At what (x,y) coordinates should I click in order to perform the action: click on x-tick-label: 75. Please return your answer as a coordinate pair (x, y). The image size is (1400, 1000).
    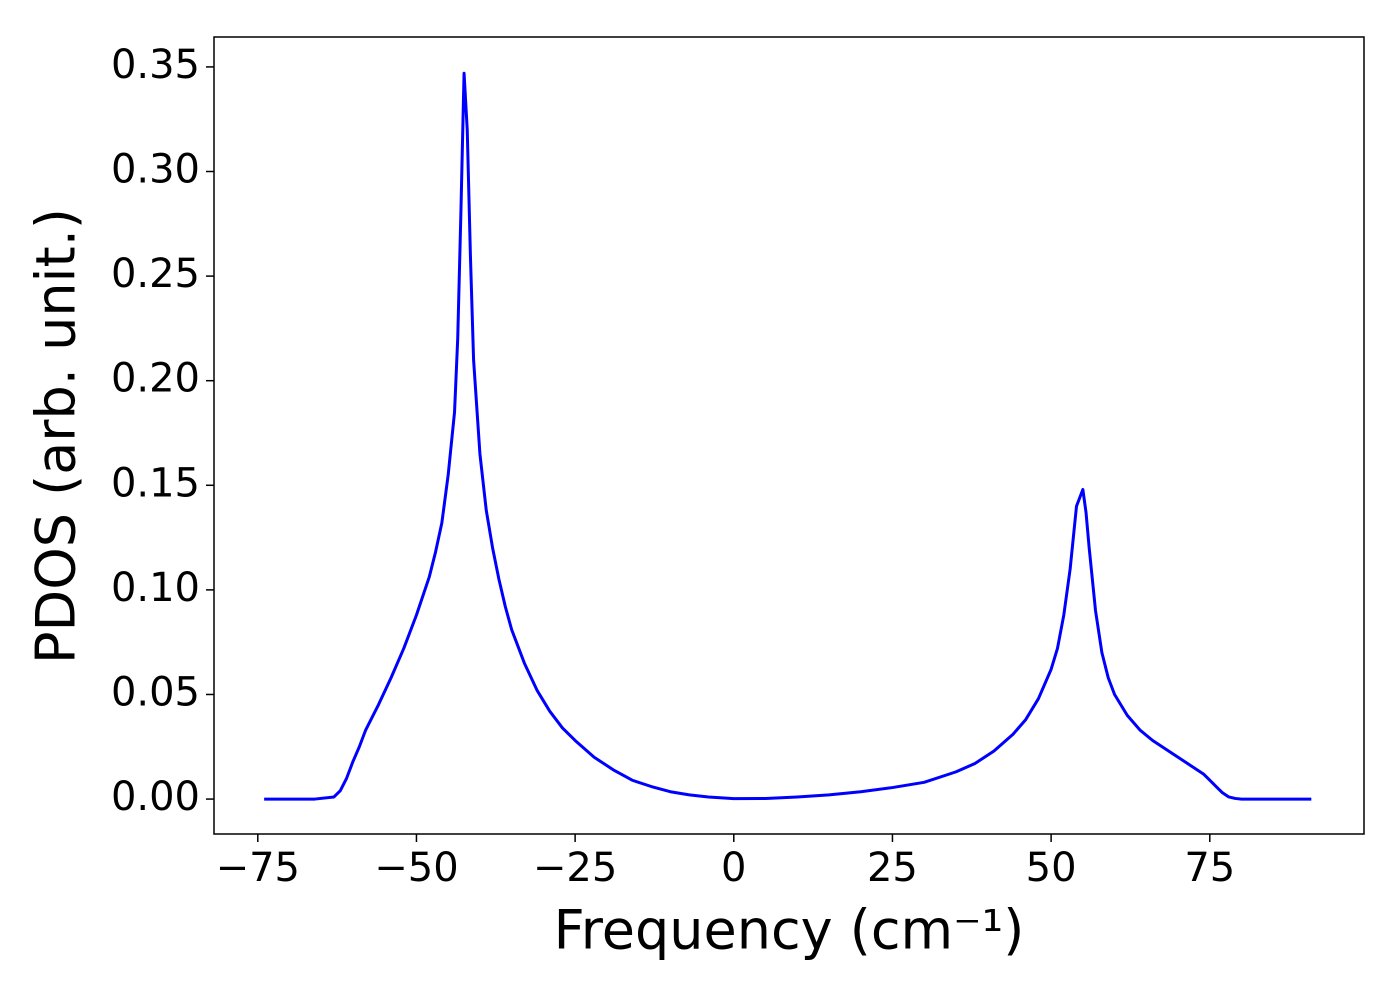
    Looking at the image, I should click on (1209, 868).